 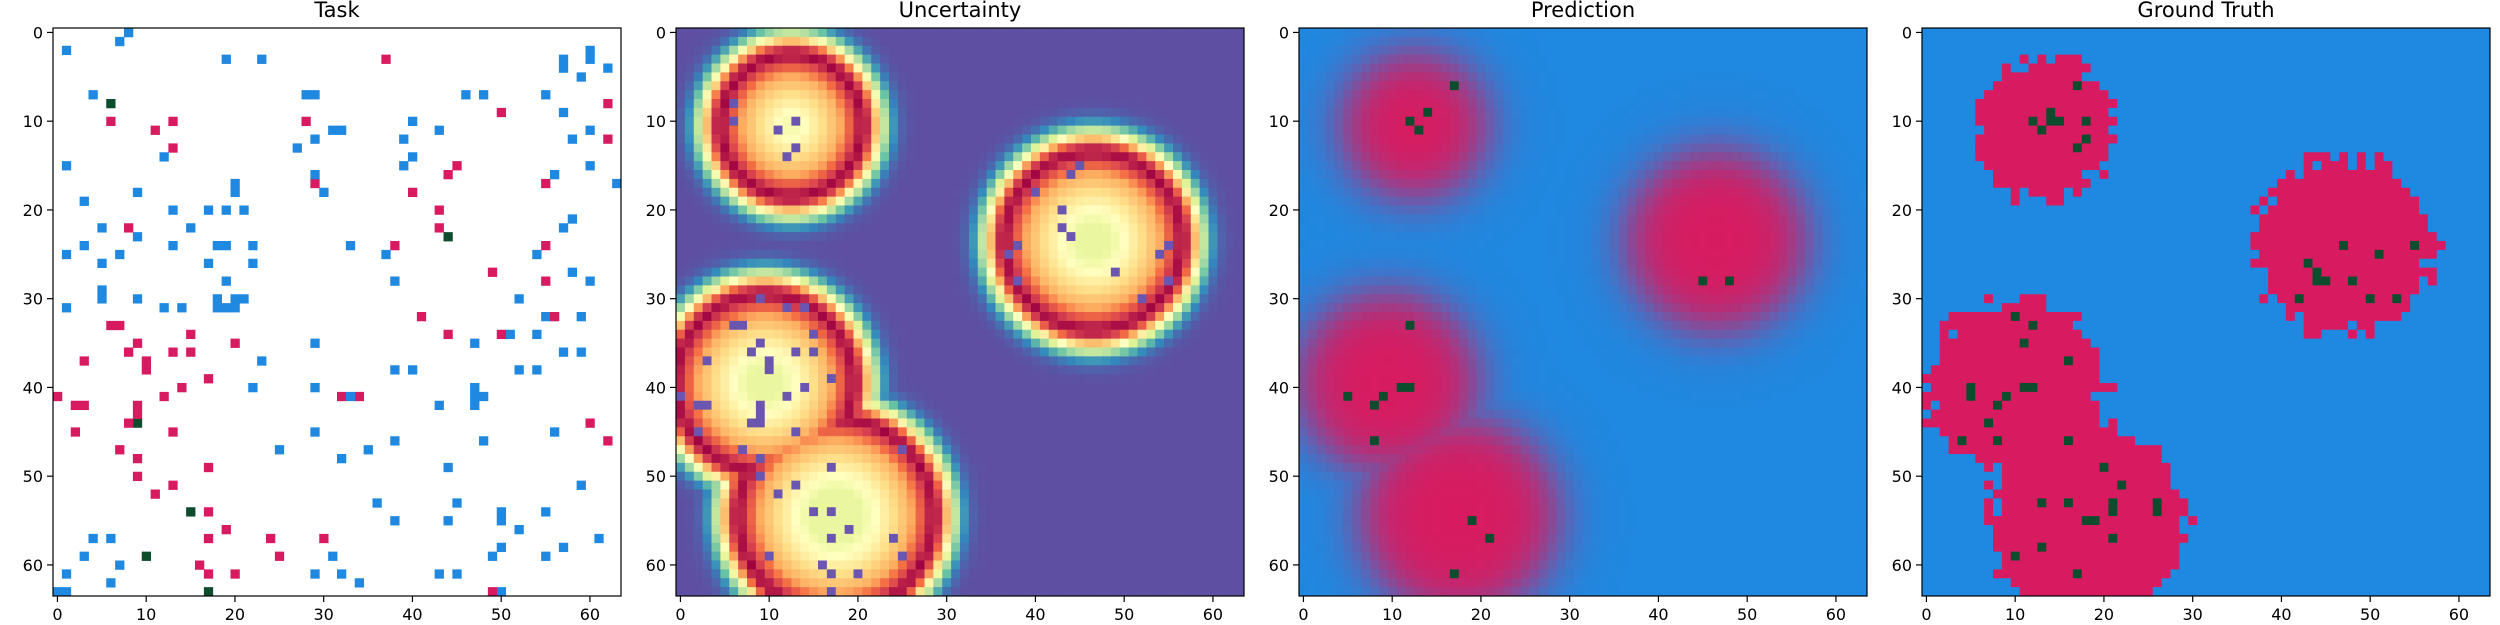 I want to click on task-cell-blue, so click(x=137, y=192).